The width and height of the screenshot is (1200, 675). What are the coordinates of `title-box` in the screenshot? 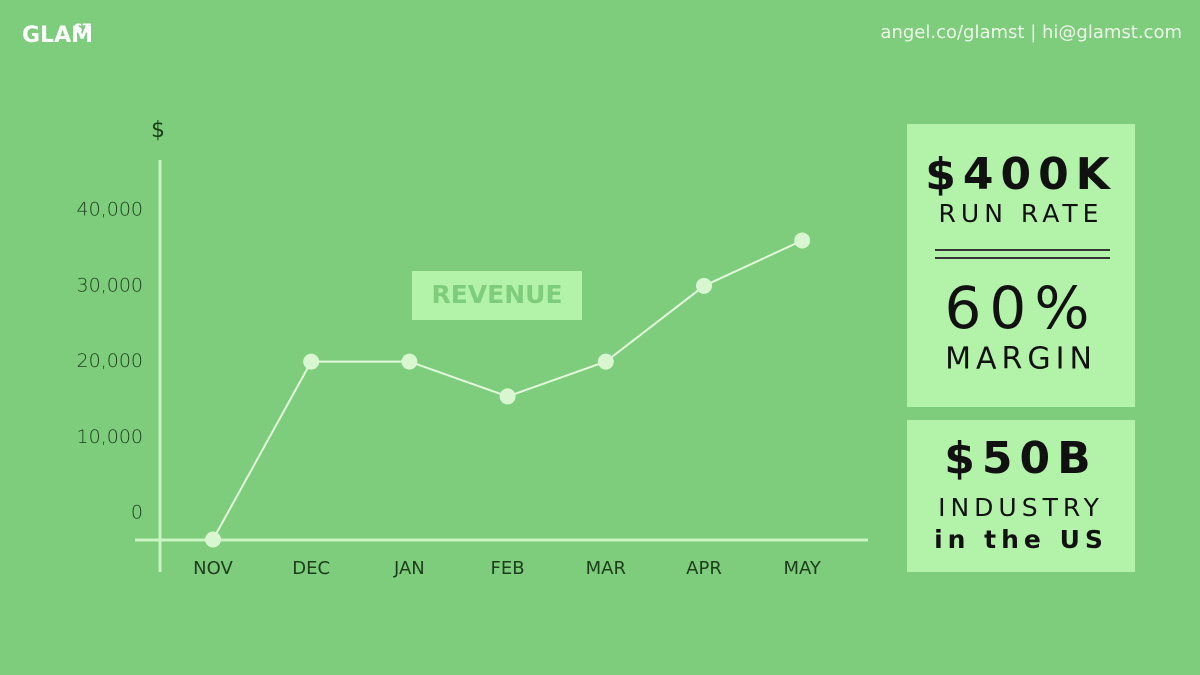 It's located at (497, 295).